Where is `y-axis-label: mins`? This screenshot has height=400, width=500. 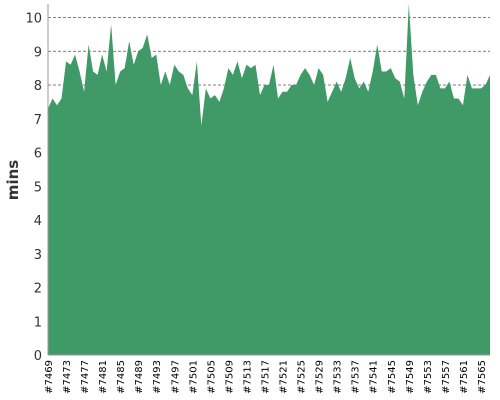
y-axis-label: mins is located at coordinates (13, 180).